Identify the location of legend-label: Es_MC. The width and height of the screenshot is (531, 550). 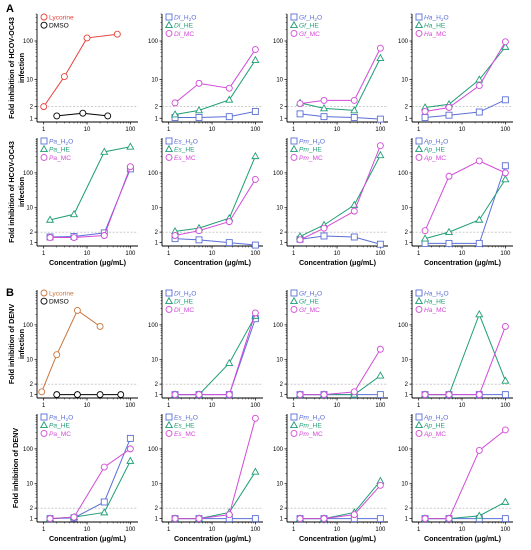
(185, 158).